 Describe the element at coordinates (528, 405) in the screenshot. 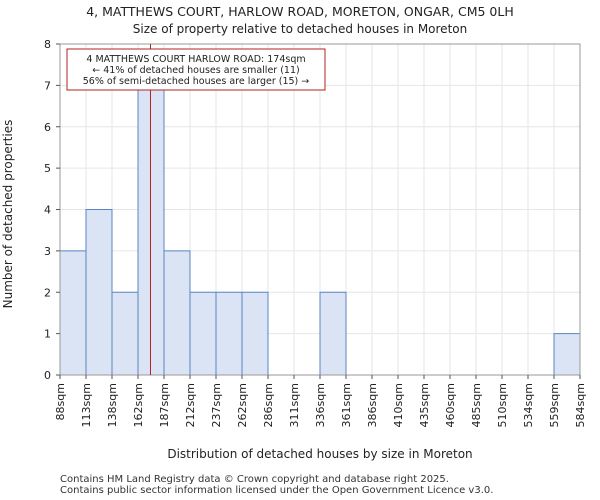

I see `x-tick-label: 534sqm` at that location.